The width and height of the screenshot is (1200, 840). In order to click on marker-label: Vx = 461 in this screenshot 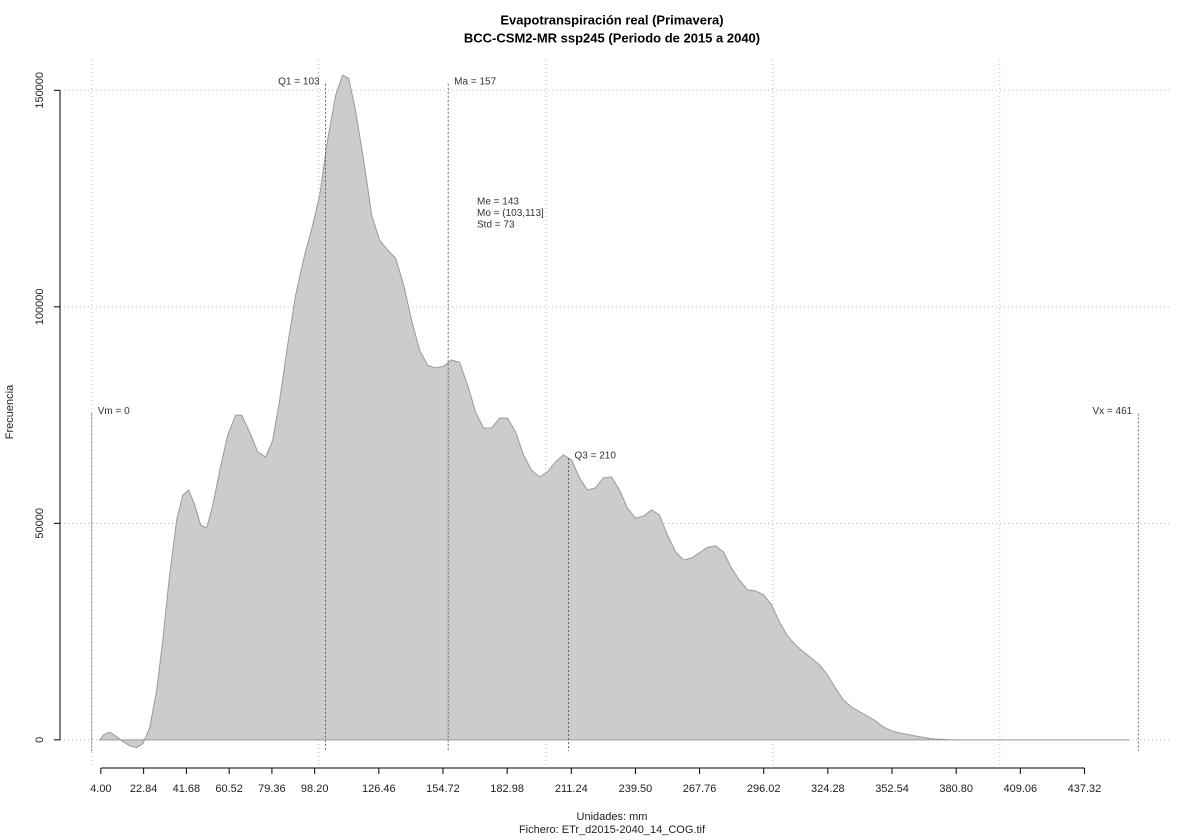, I will do `click(1112, 411)`.